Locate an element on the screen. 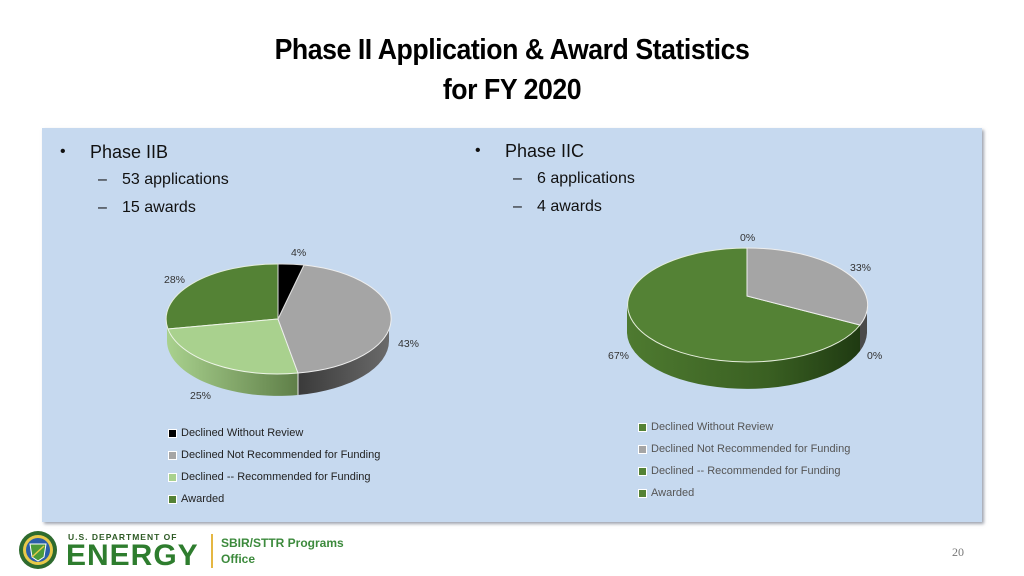  phase-iic-awards: 4 awards is located at coordinates (569, 206).